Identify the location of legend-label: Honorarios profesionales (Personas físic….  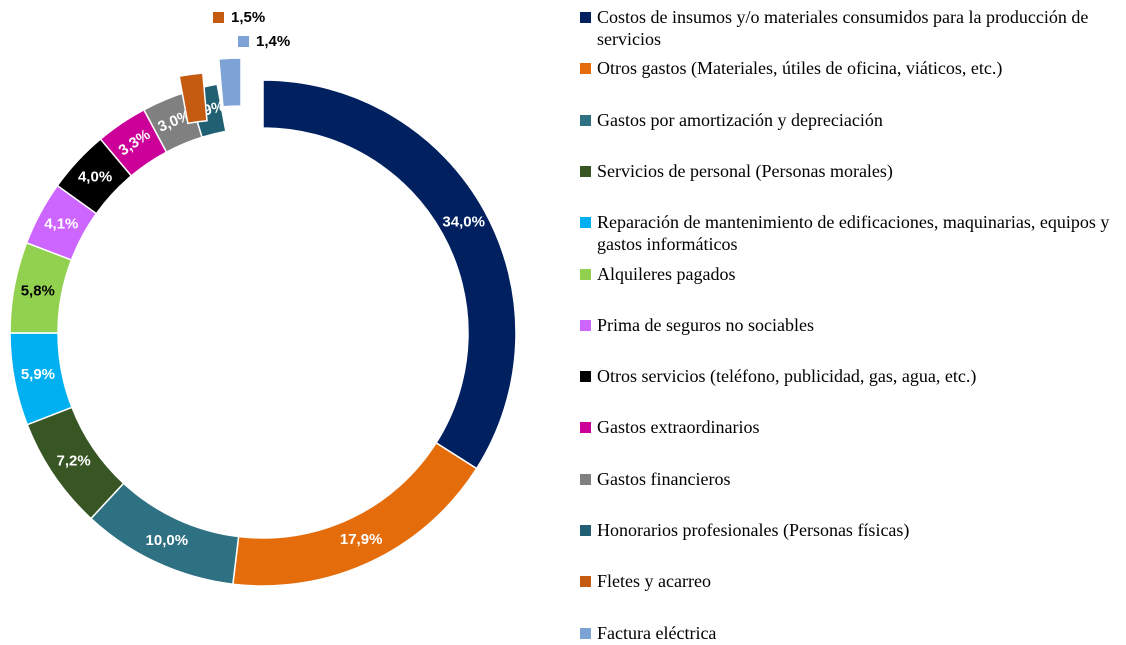
(753, 530).